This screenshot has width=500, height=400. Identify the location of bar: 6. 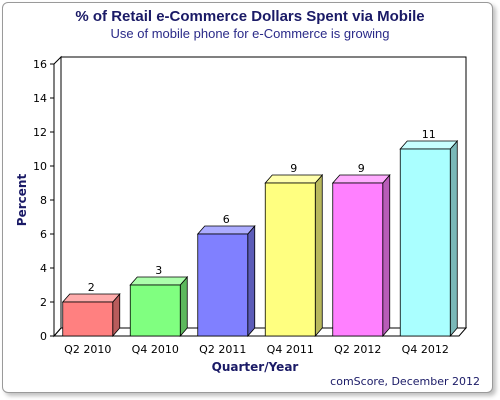
(226, 275).